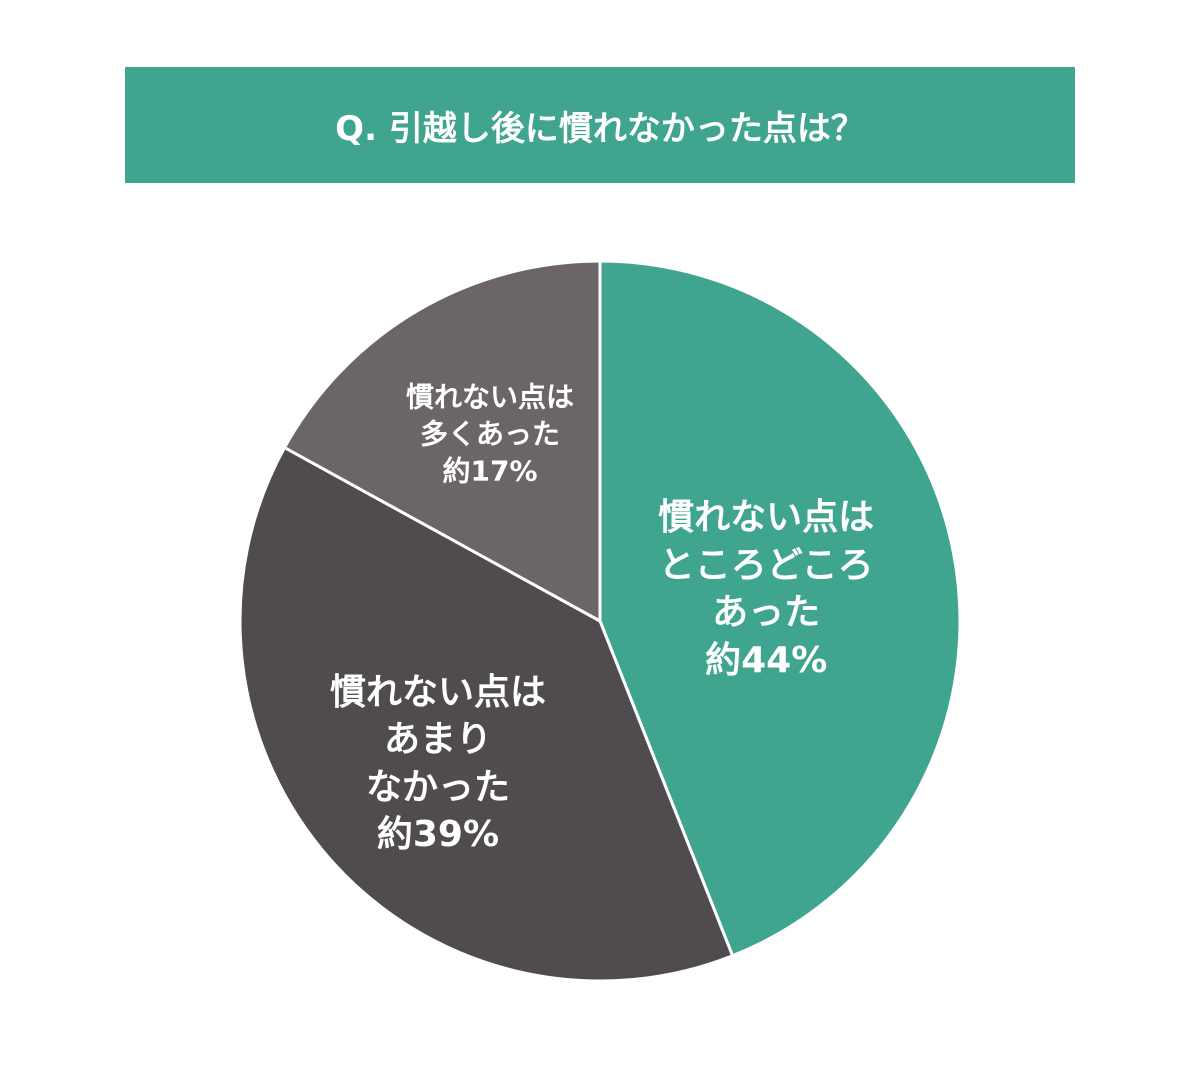 The width and height of the screenshot is (1200, 1080). I want to click on pie-slice, so click(442, 441).